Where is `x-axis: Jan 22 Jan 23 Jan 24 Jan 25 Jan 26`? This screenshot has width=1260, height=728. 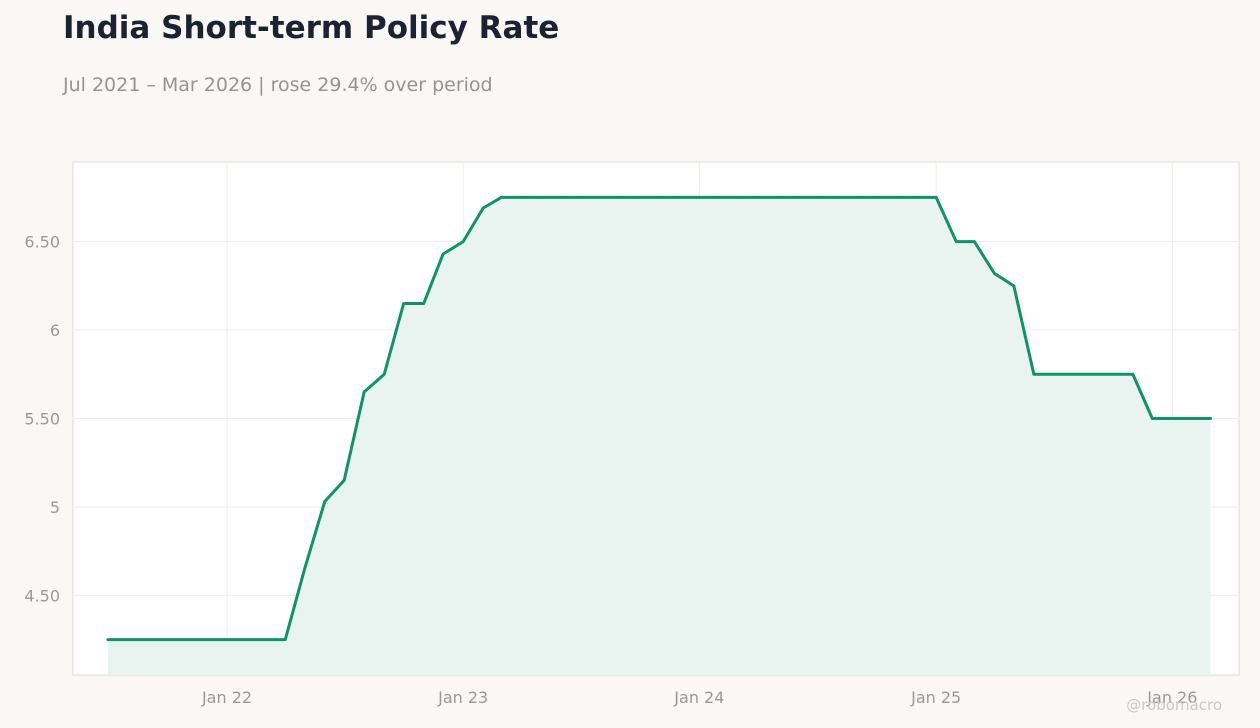 x-axis: Jan 22 Jan 23 Jan 24 Jan 25 Jan 26 is located at coordinates (699, 697).